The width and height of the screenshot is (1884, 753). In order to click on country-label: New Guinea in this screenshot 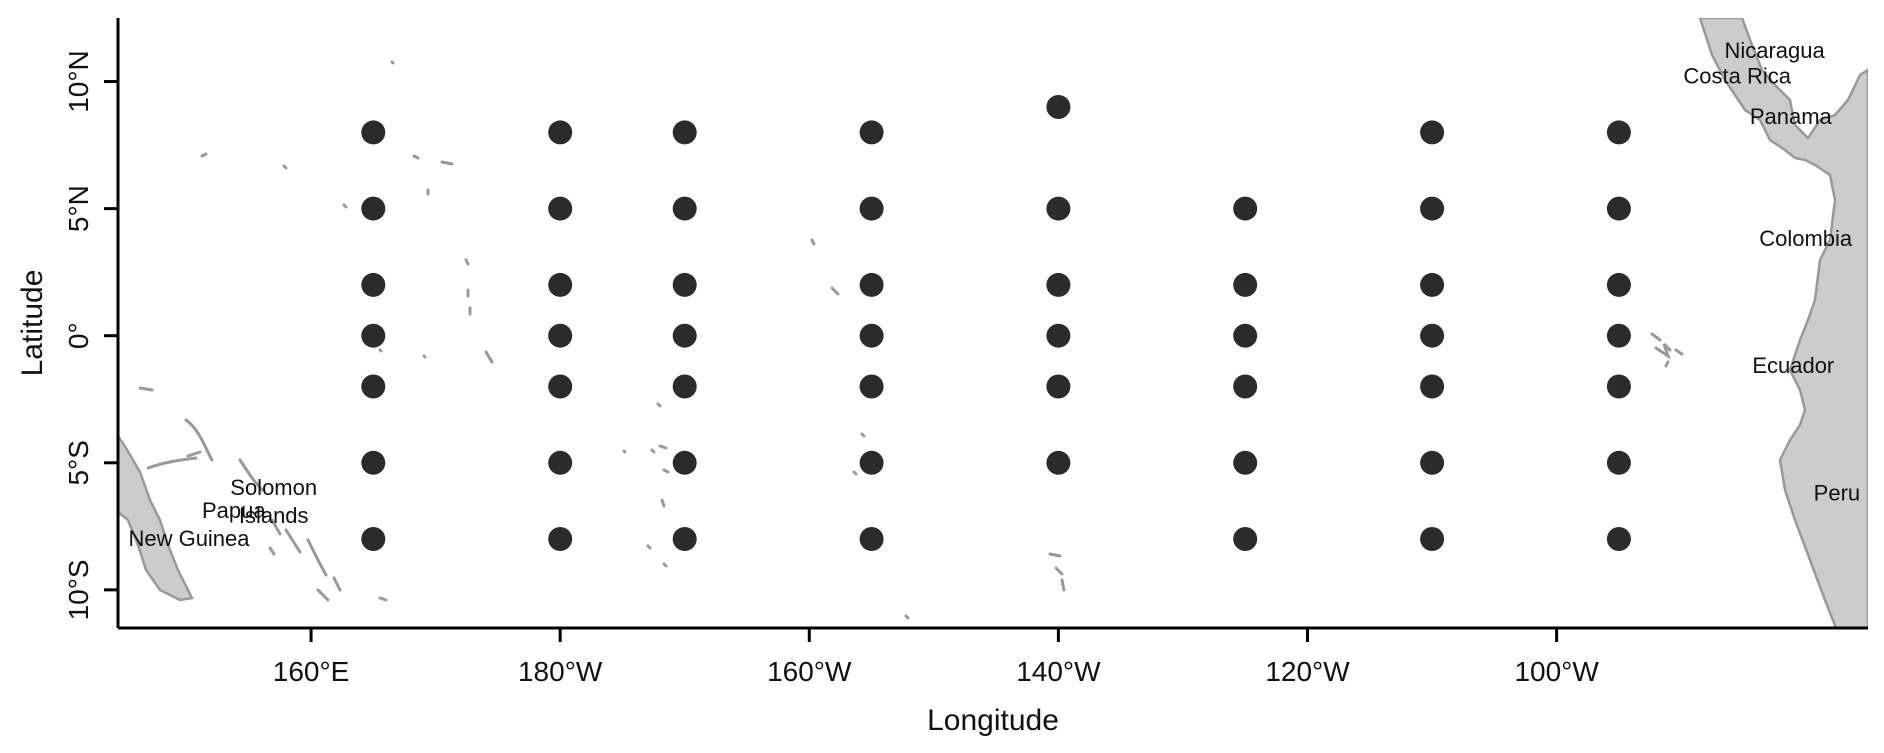, I will do `click(189, 538)`.